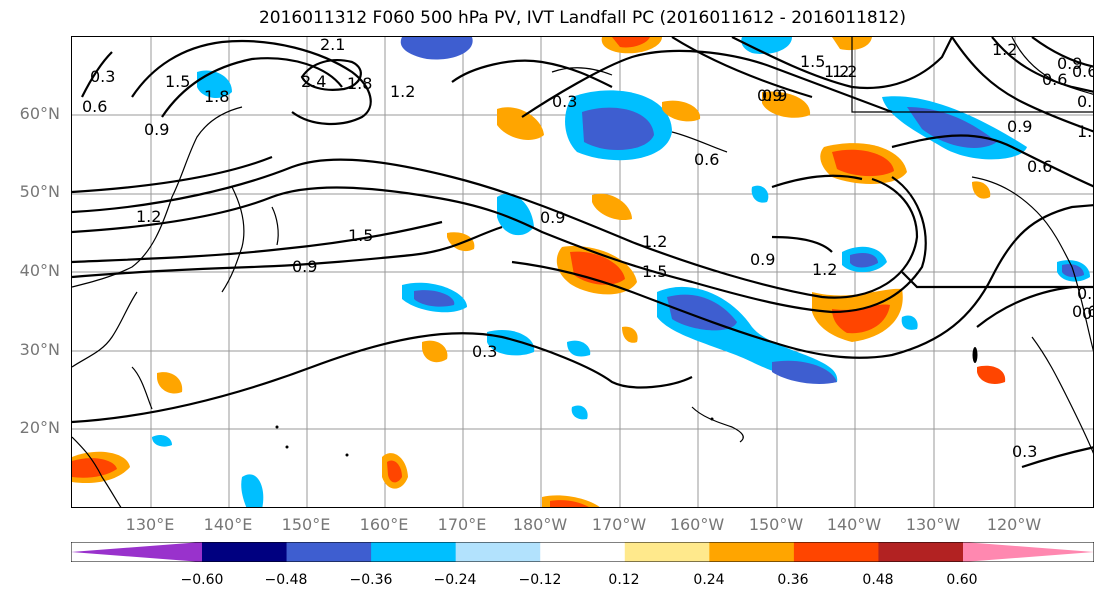 The width and height of the screenshot is (1105, 601). I want to click on contour-label: 2.4, so click(313, 81).